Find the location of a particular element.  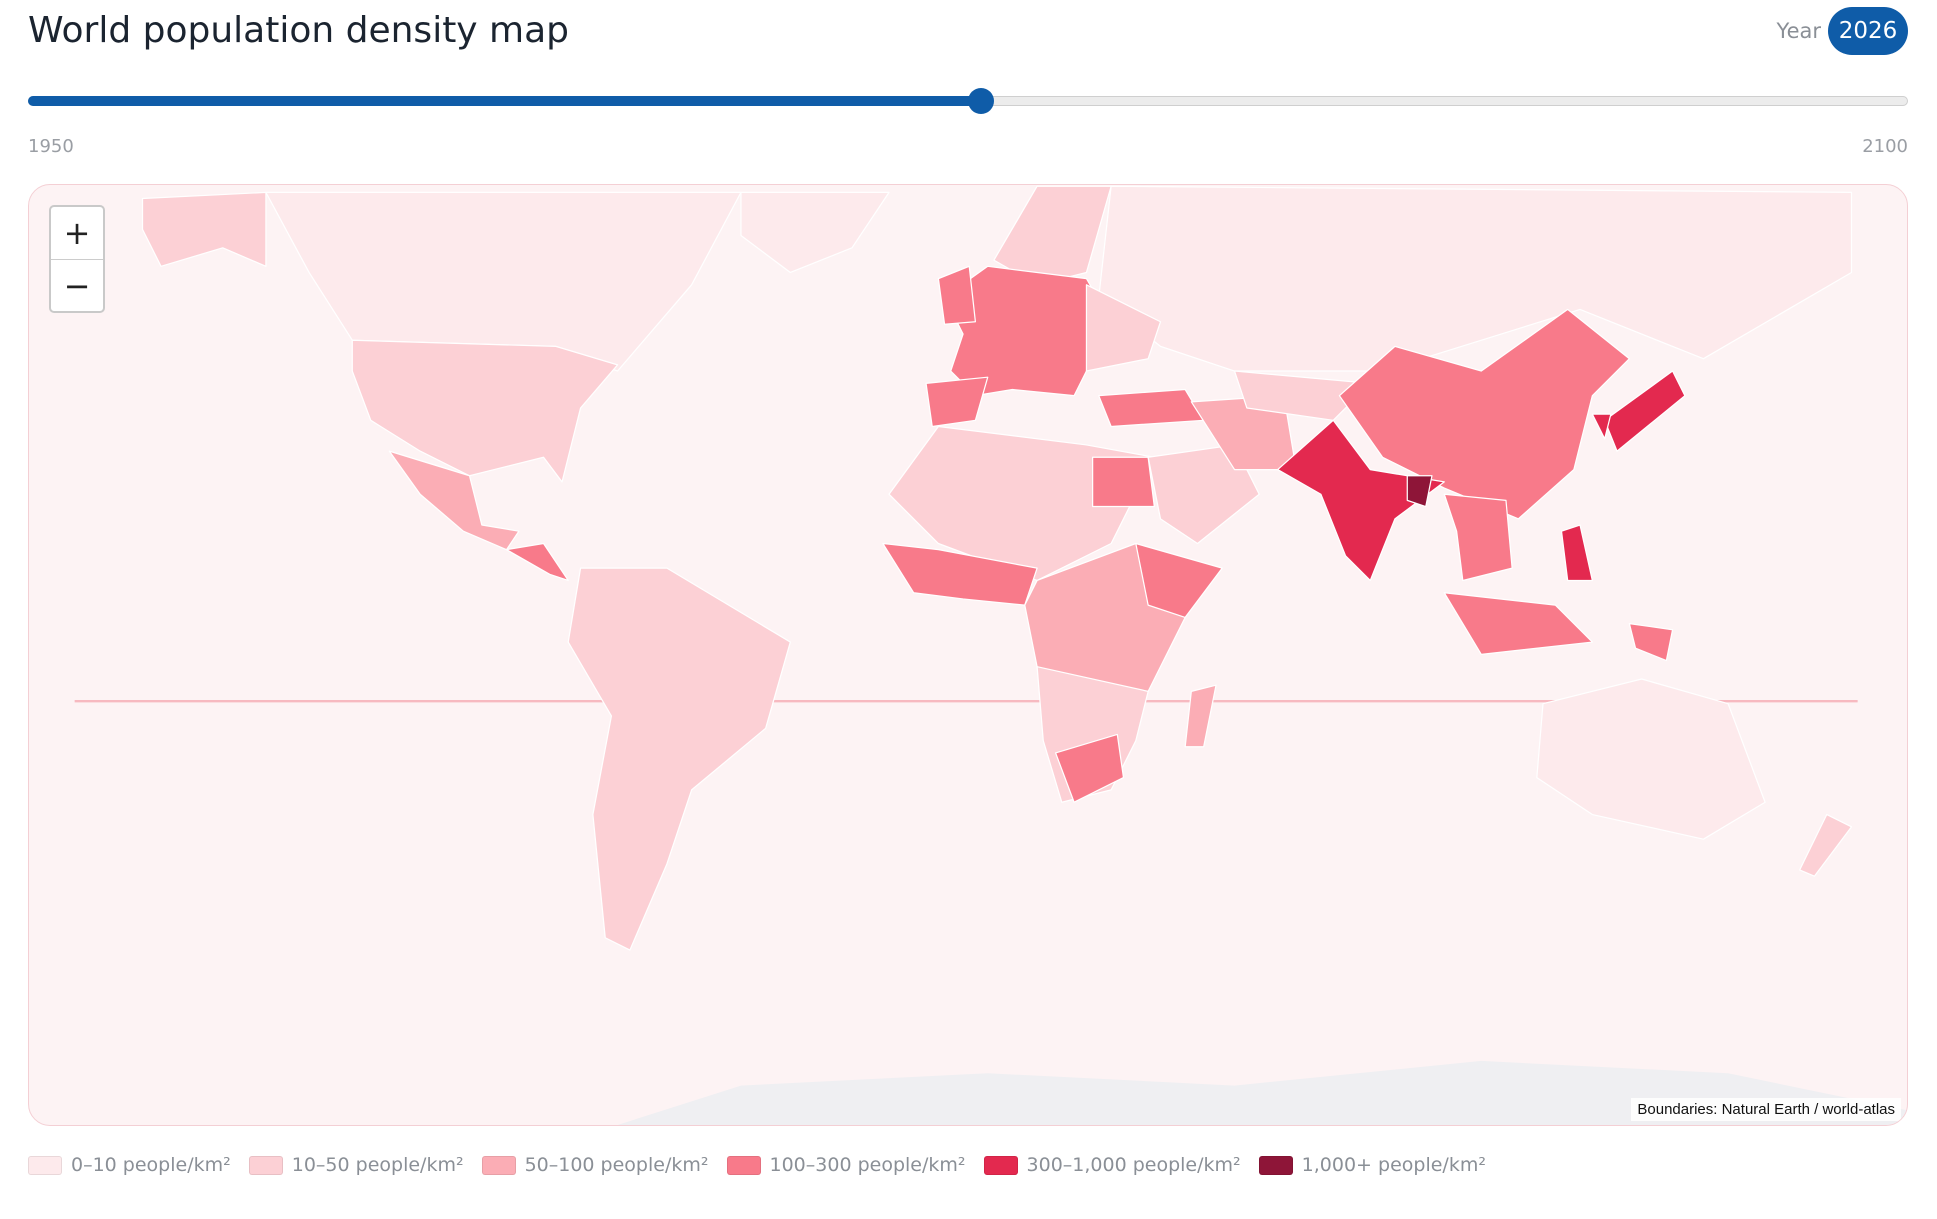

legend-item: 0–10 people/km² is located at coordinates (129, 1165).